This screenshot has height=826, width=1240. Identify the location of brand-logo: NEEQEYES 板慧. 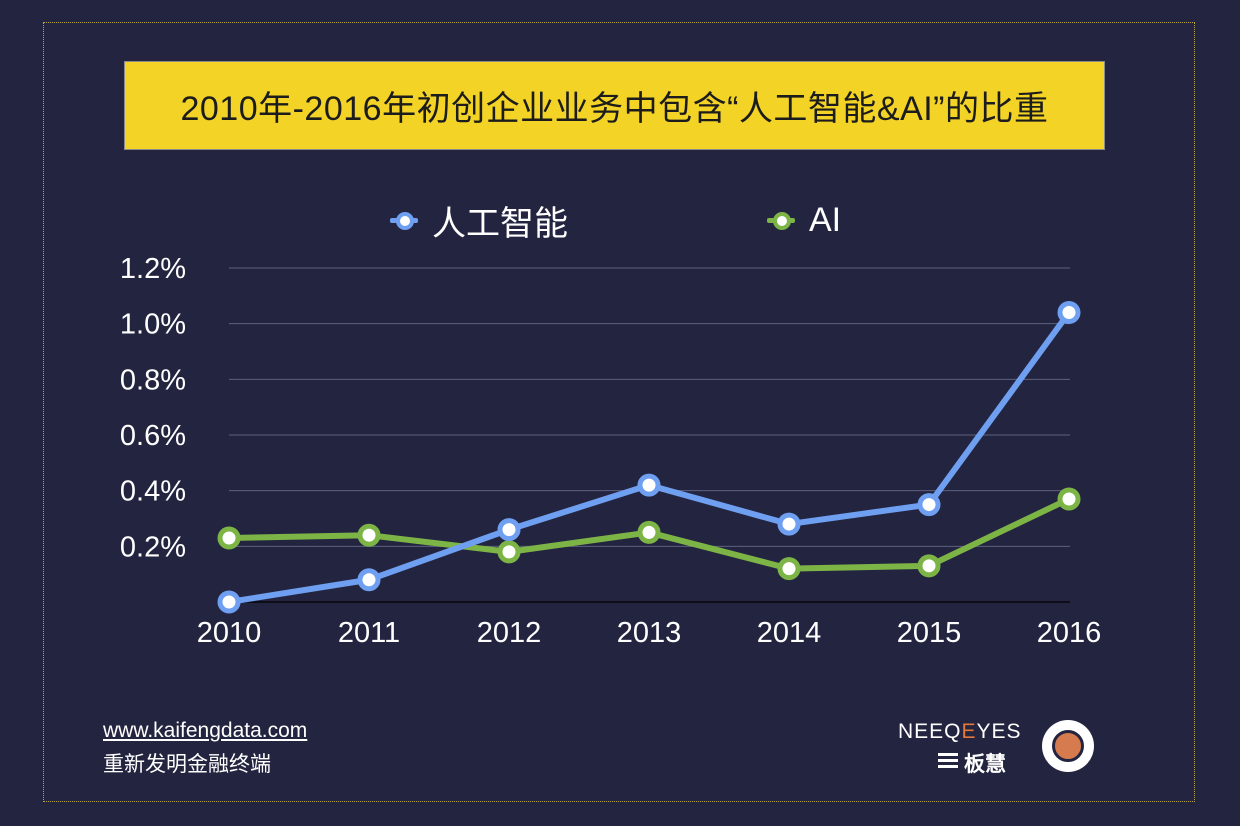
(1003, 747).